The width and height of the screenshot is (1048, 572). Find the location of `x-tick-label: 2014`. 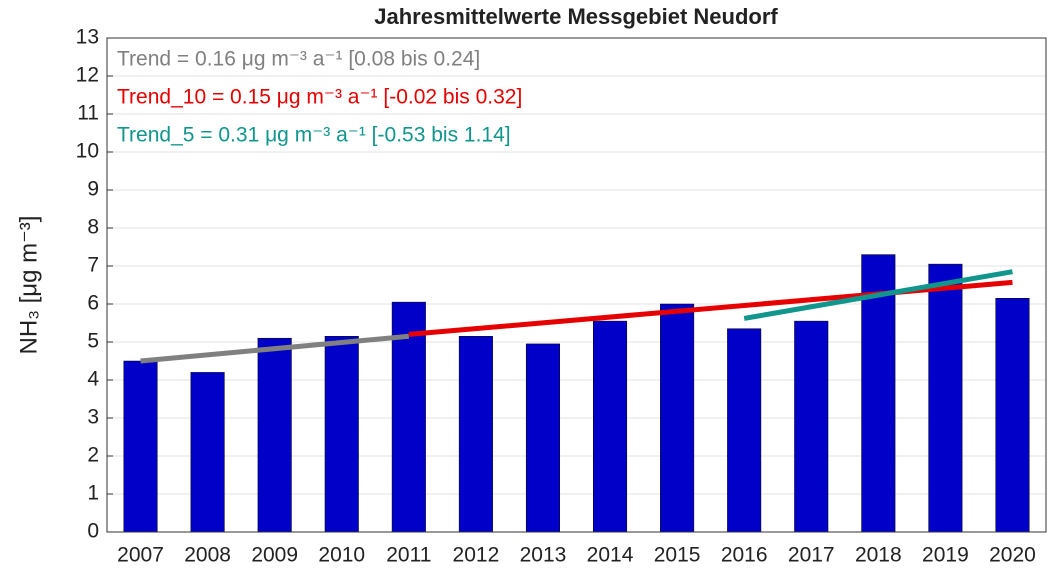

x-tick-label: 2014 is located at coordinates (610, 555).